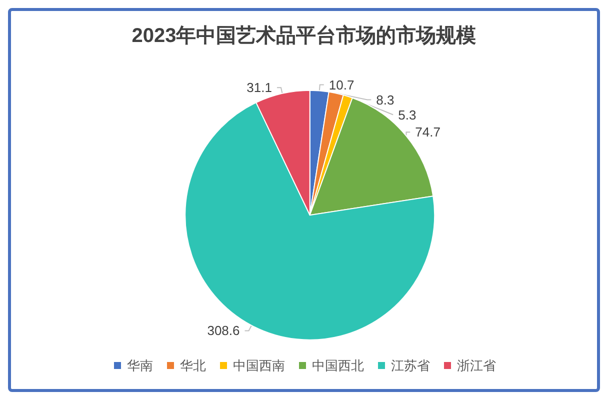  What do you see at coordinates (341, 84) in the screenshot?
I see `data-label: 10.7` at bounding box center [341, 84].